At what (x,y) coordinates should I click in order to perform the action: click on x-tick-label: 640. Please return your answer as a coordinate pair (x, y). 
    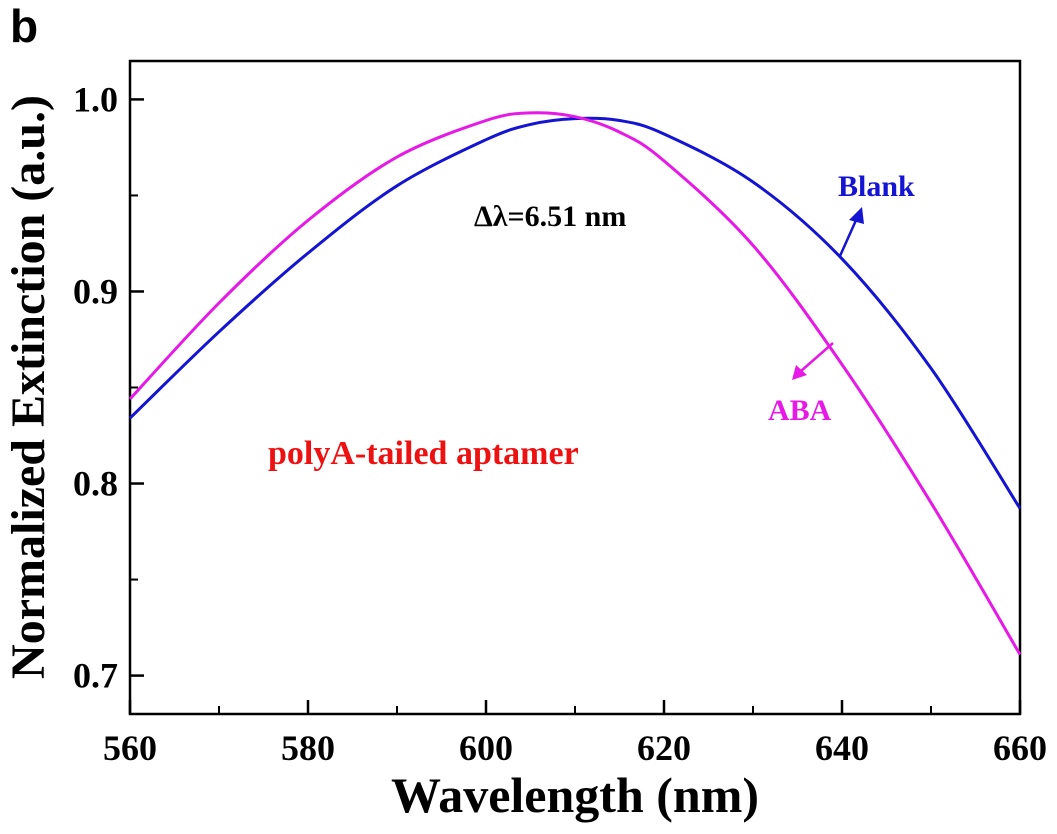
    Looking at the image, I should click on (842, 748).